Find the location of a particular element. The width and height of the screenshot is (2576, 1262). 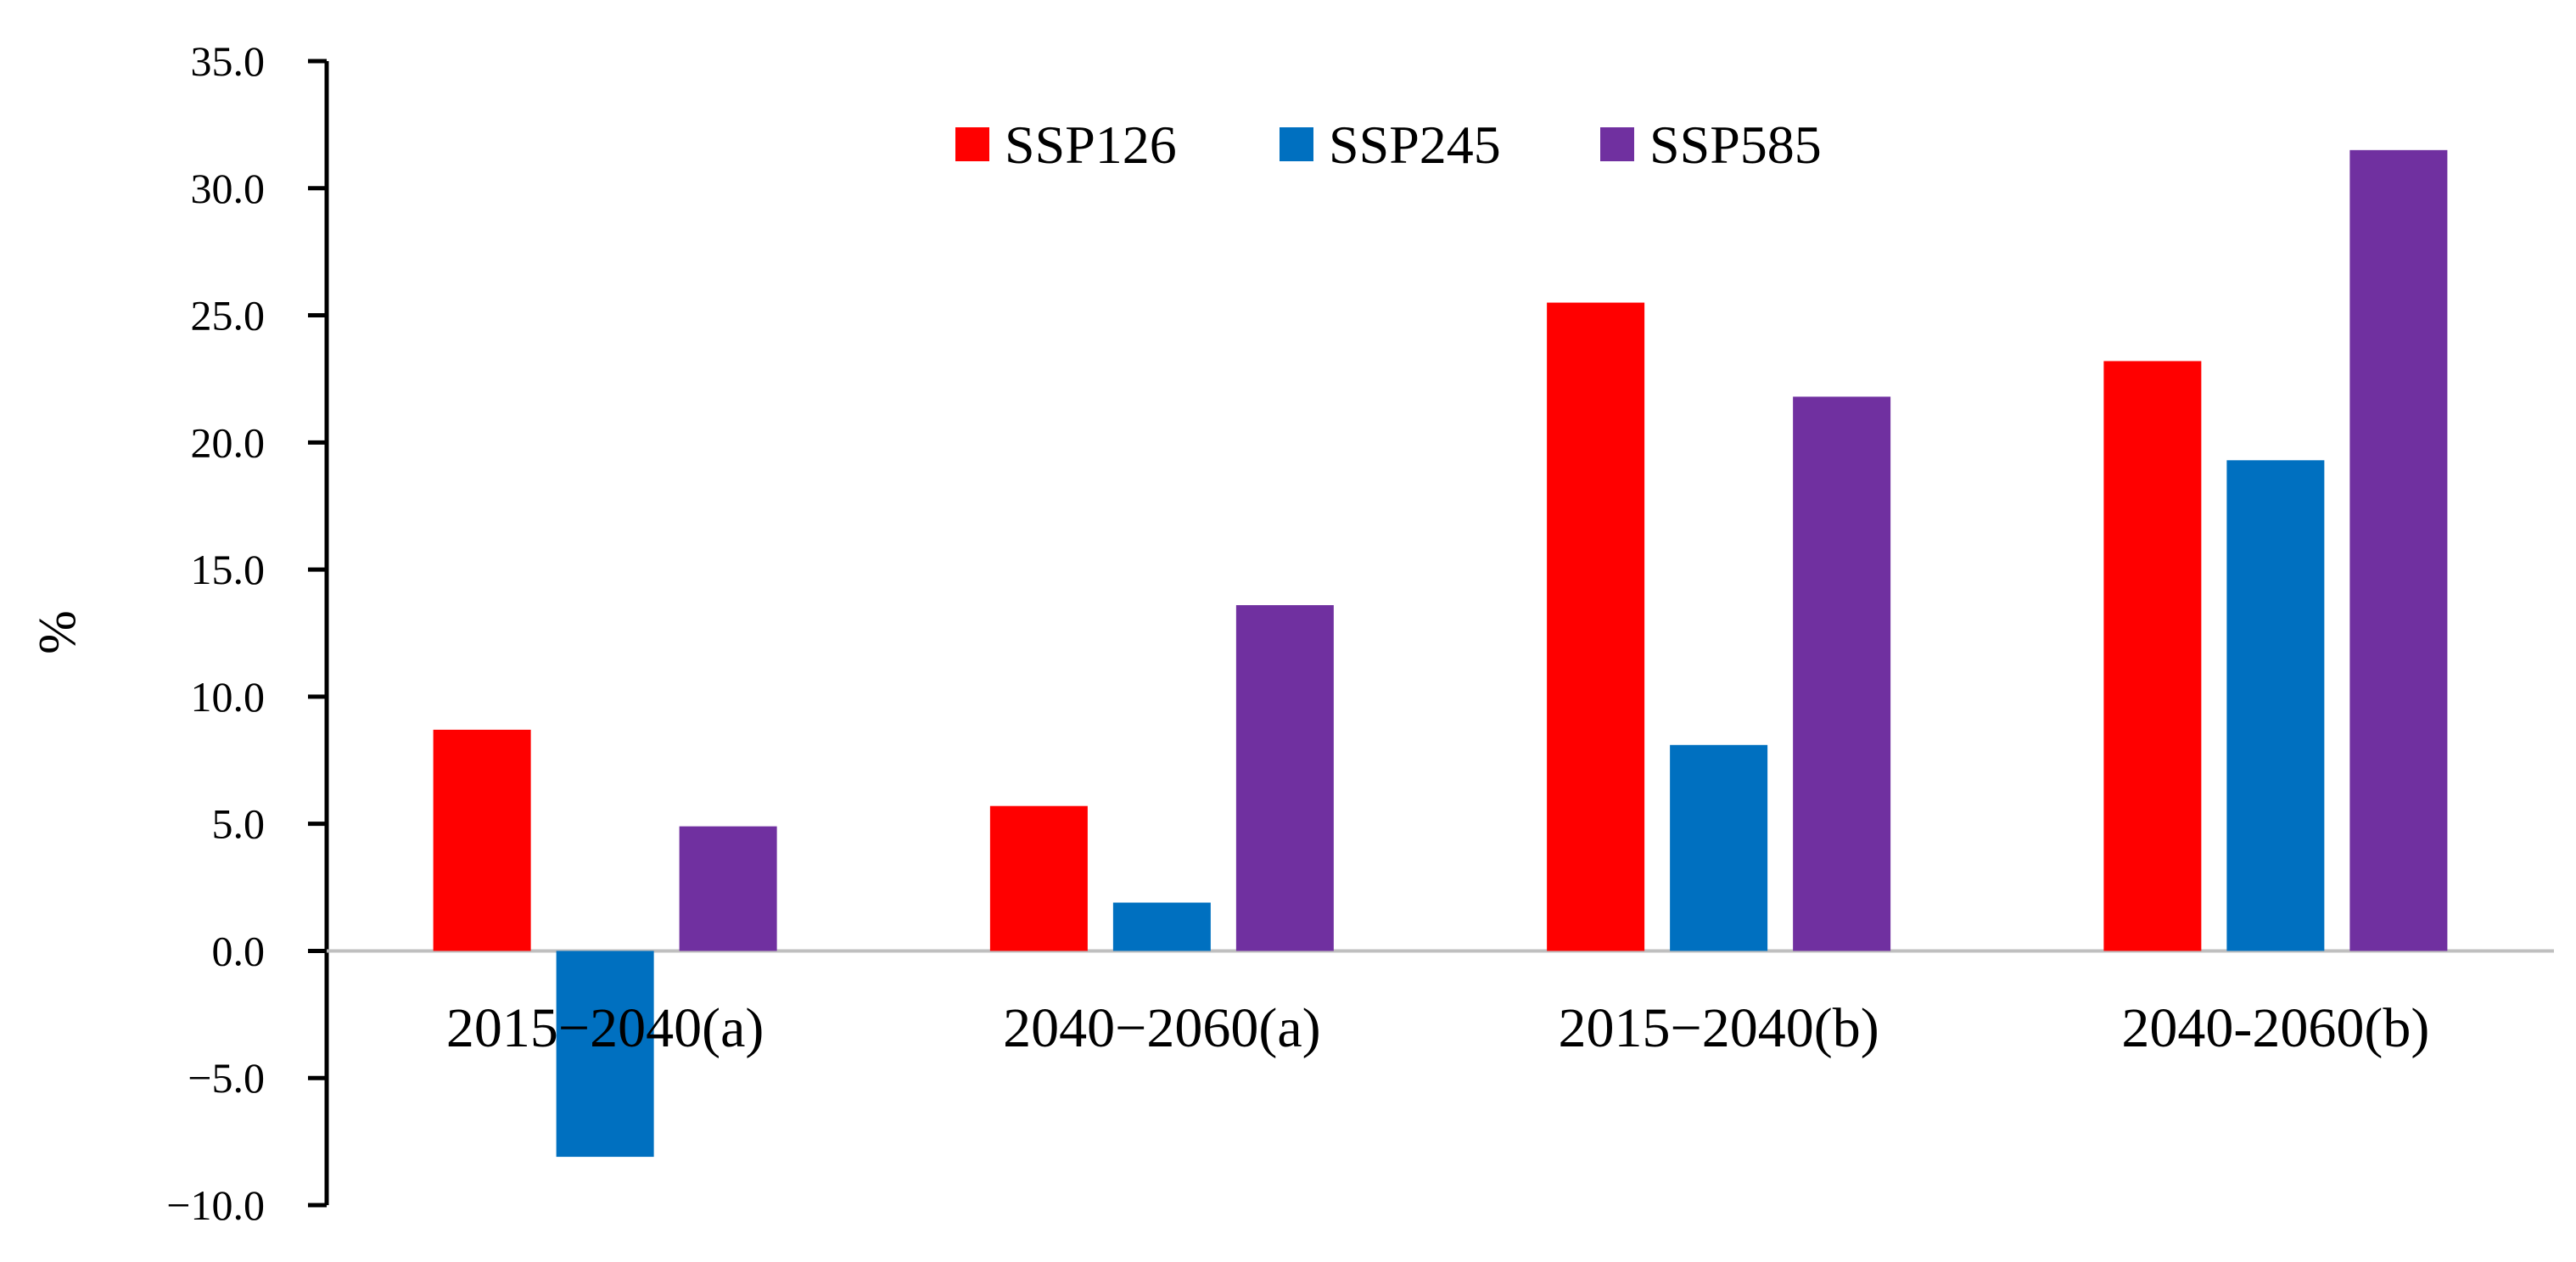

legend-swatch-ssp585 is located at coordinates (1617, 144).